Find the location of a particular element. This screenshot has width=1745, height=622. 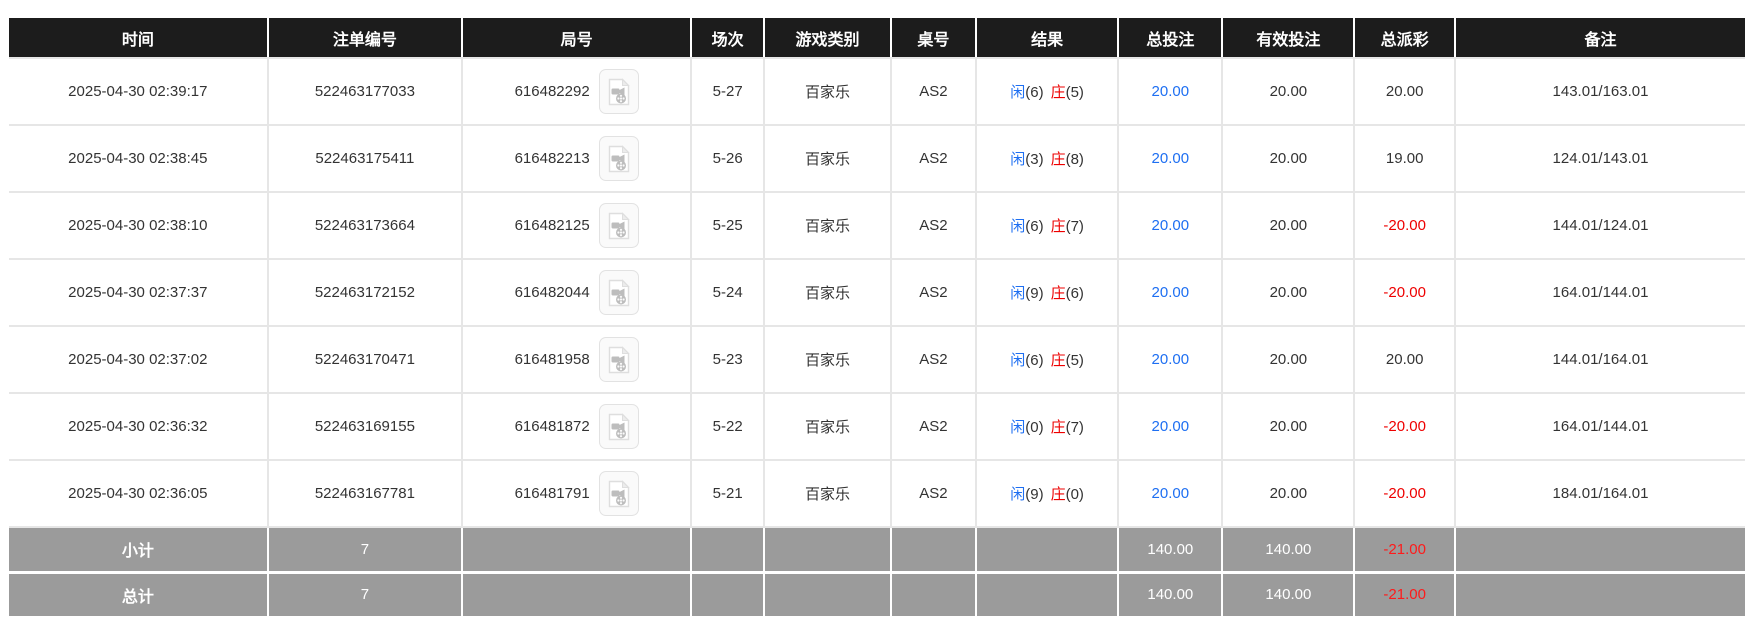

remark-cell: 144.01/164.01 is located at coordinates (1600, 360).